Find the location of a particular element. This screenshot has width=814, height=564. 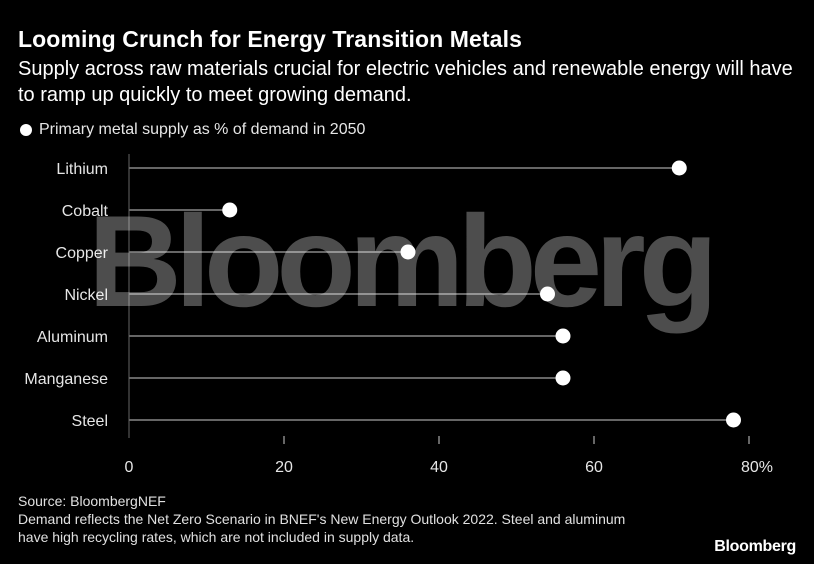

x-tick-label-60: 60 is located at coordinates (594, 467).